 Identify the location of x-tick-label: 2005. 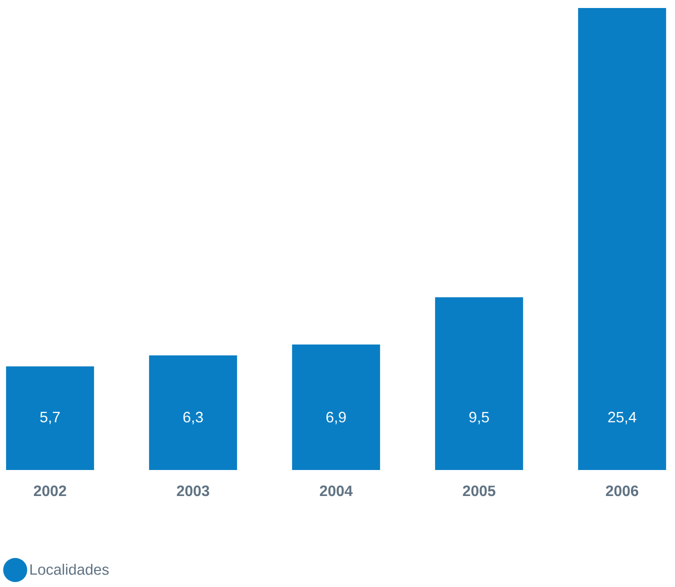
(479, 491).